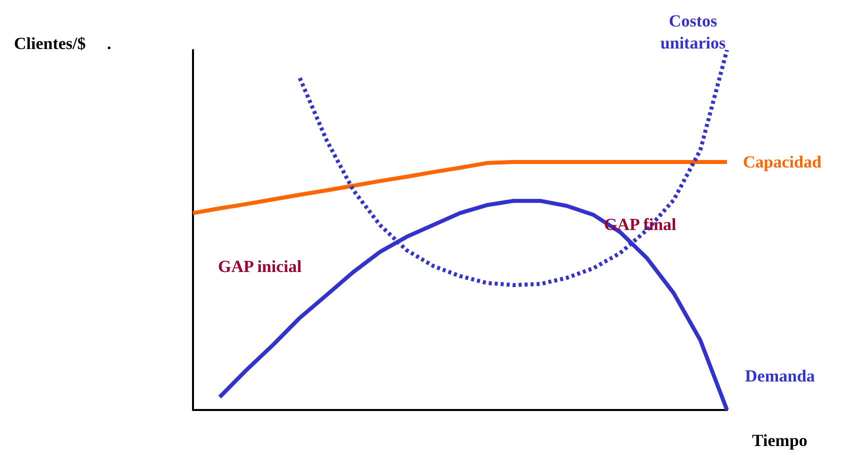 This screenshot has height=452, width=854. Describe the element at coordinates (63, 43) in the screenshot. I see `y-axis-title: Clientes/$ .` at that location.